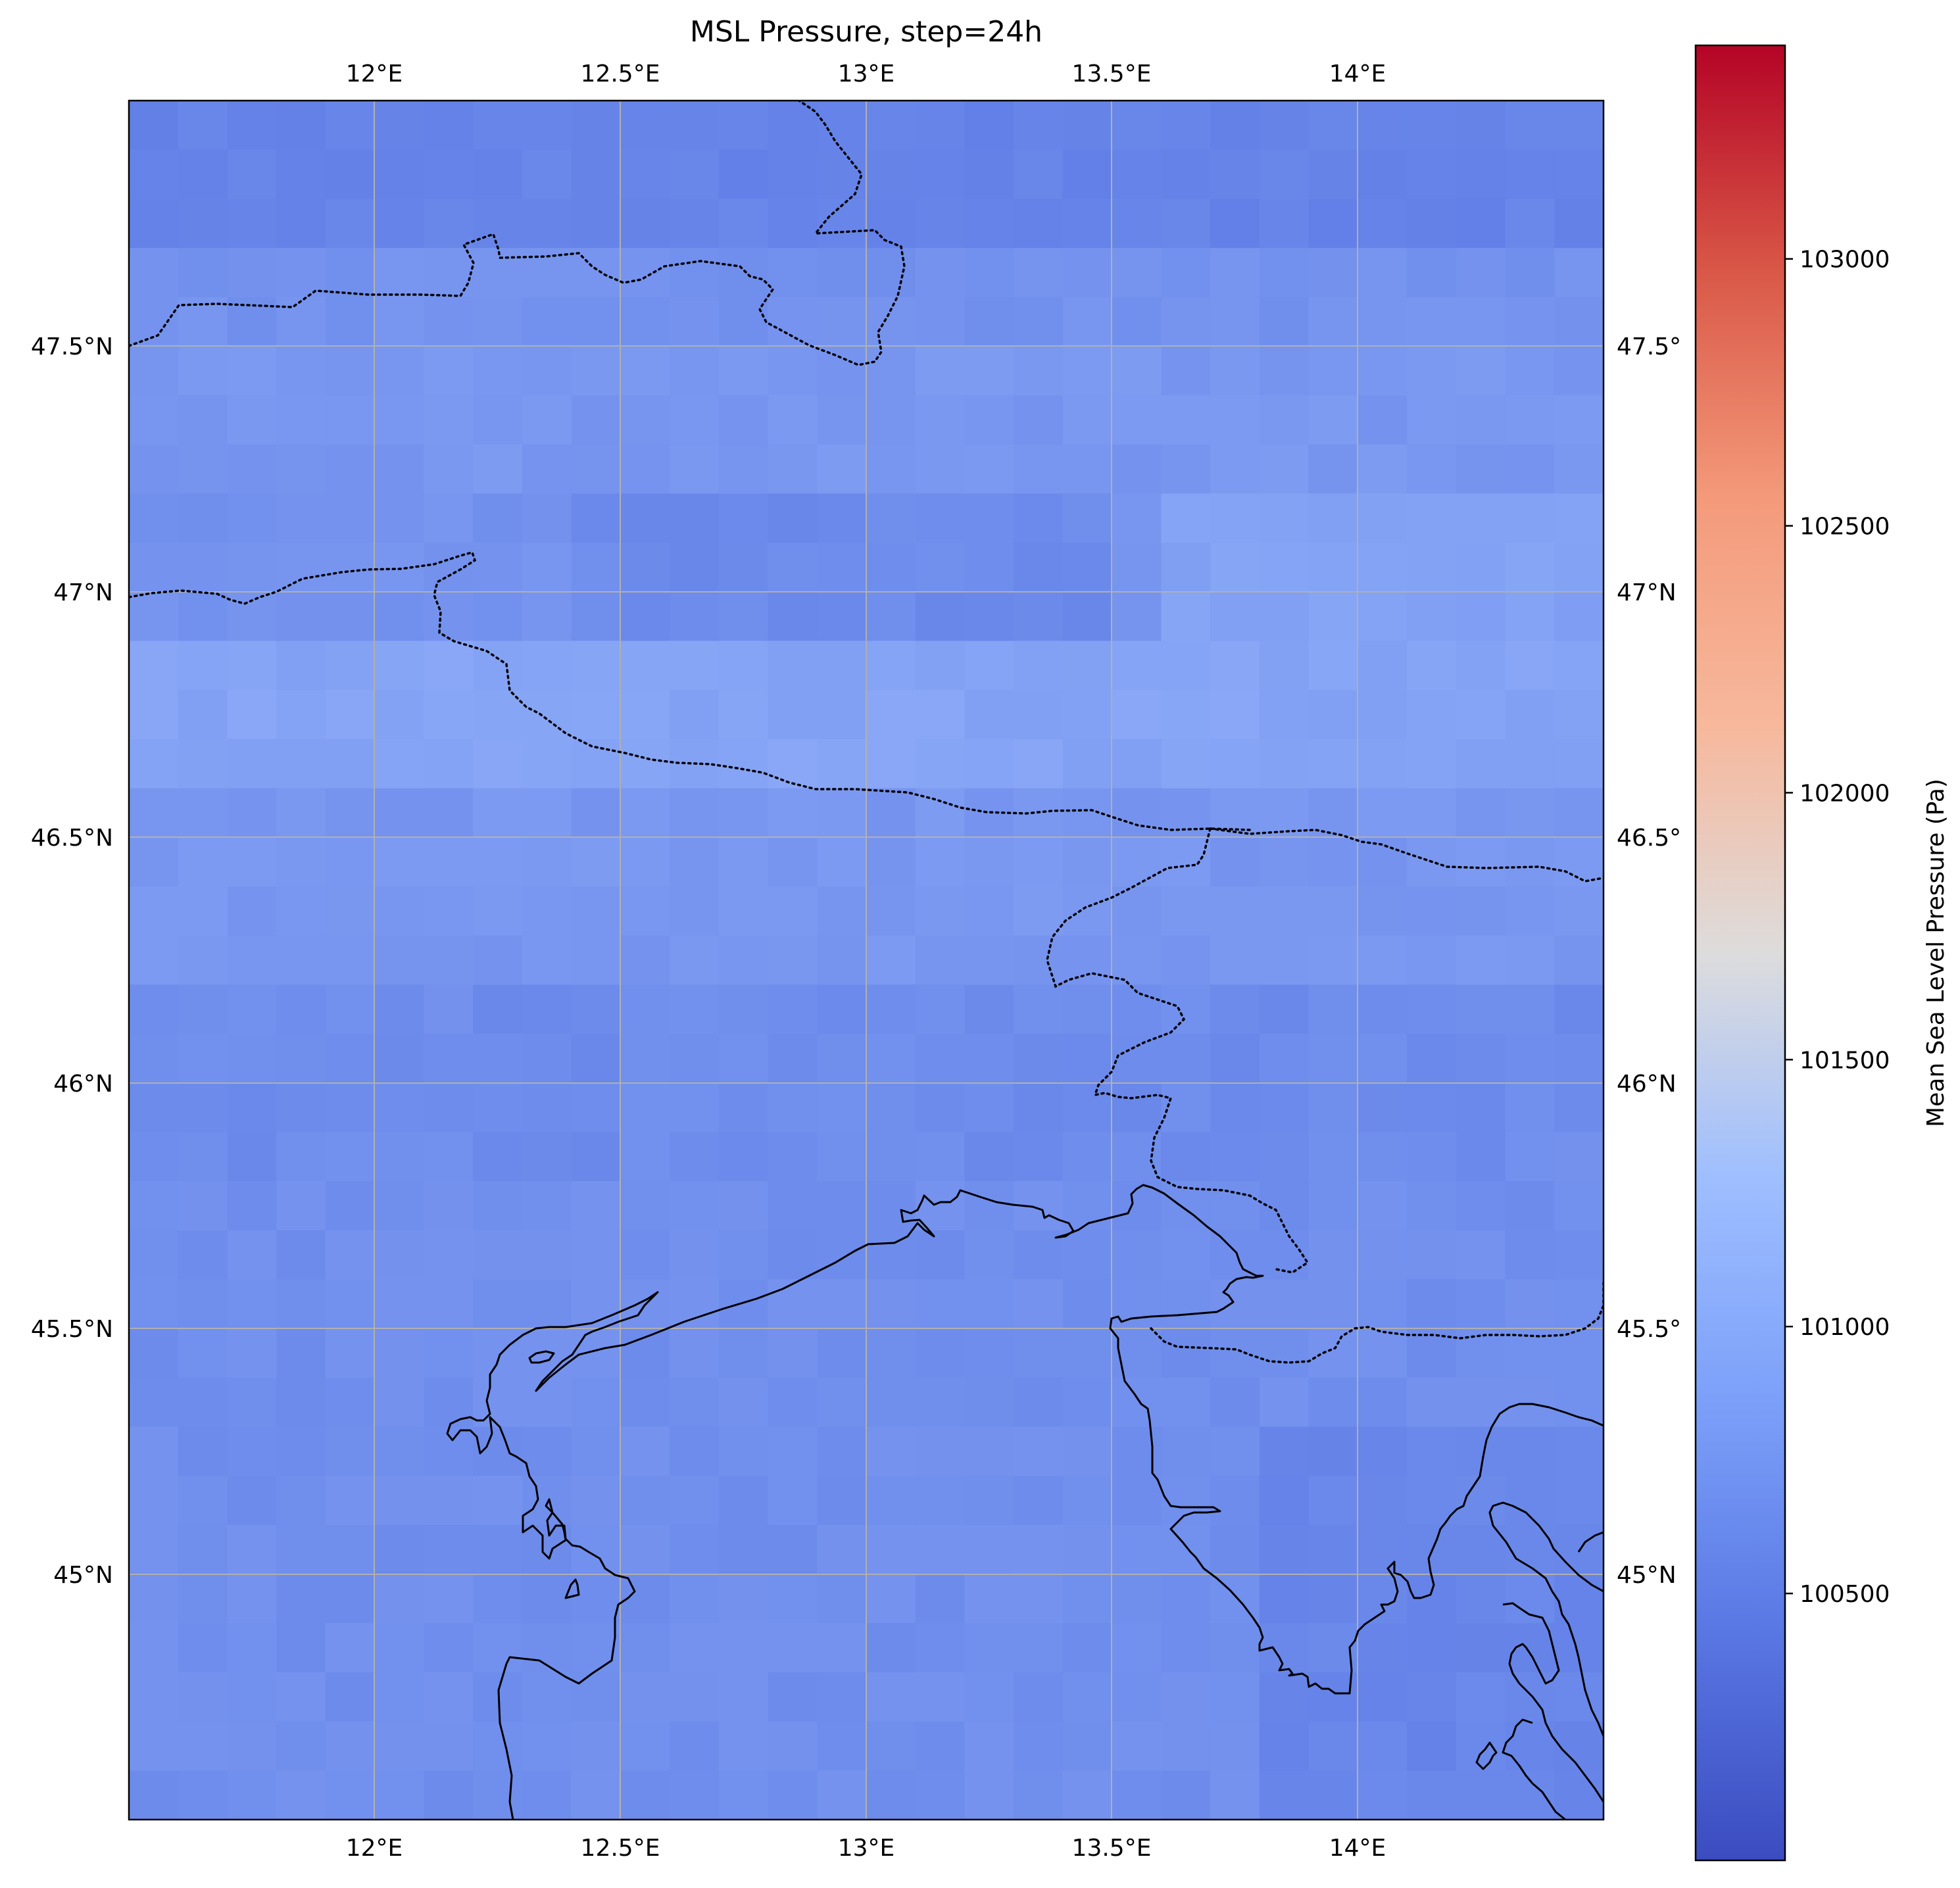 The width and height of the screenshot is (1960, 1888). Describe the element at coordinates (1845, 527) in the screenshot. I see `colorbar-tick-label: 102500` at that location.